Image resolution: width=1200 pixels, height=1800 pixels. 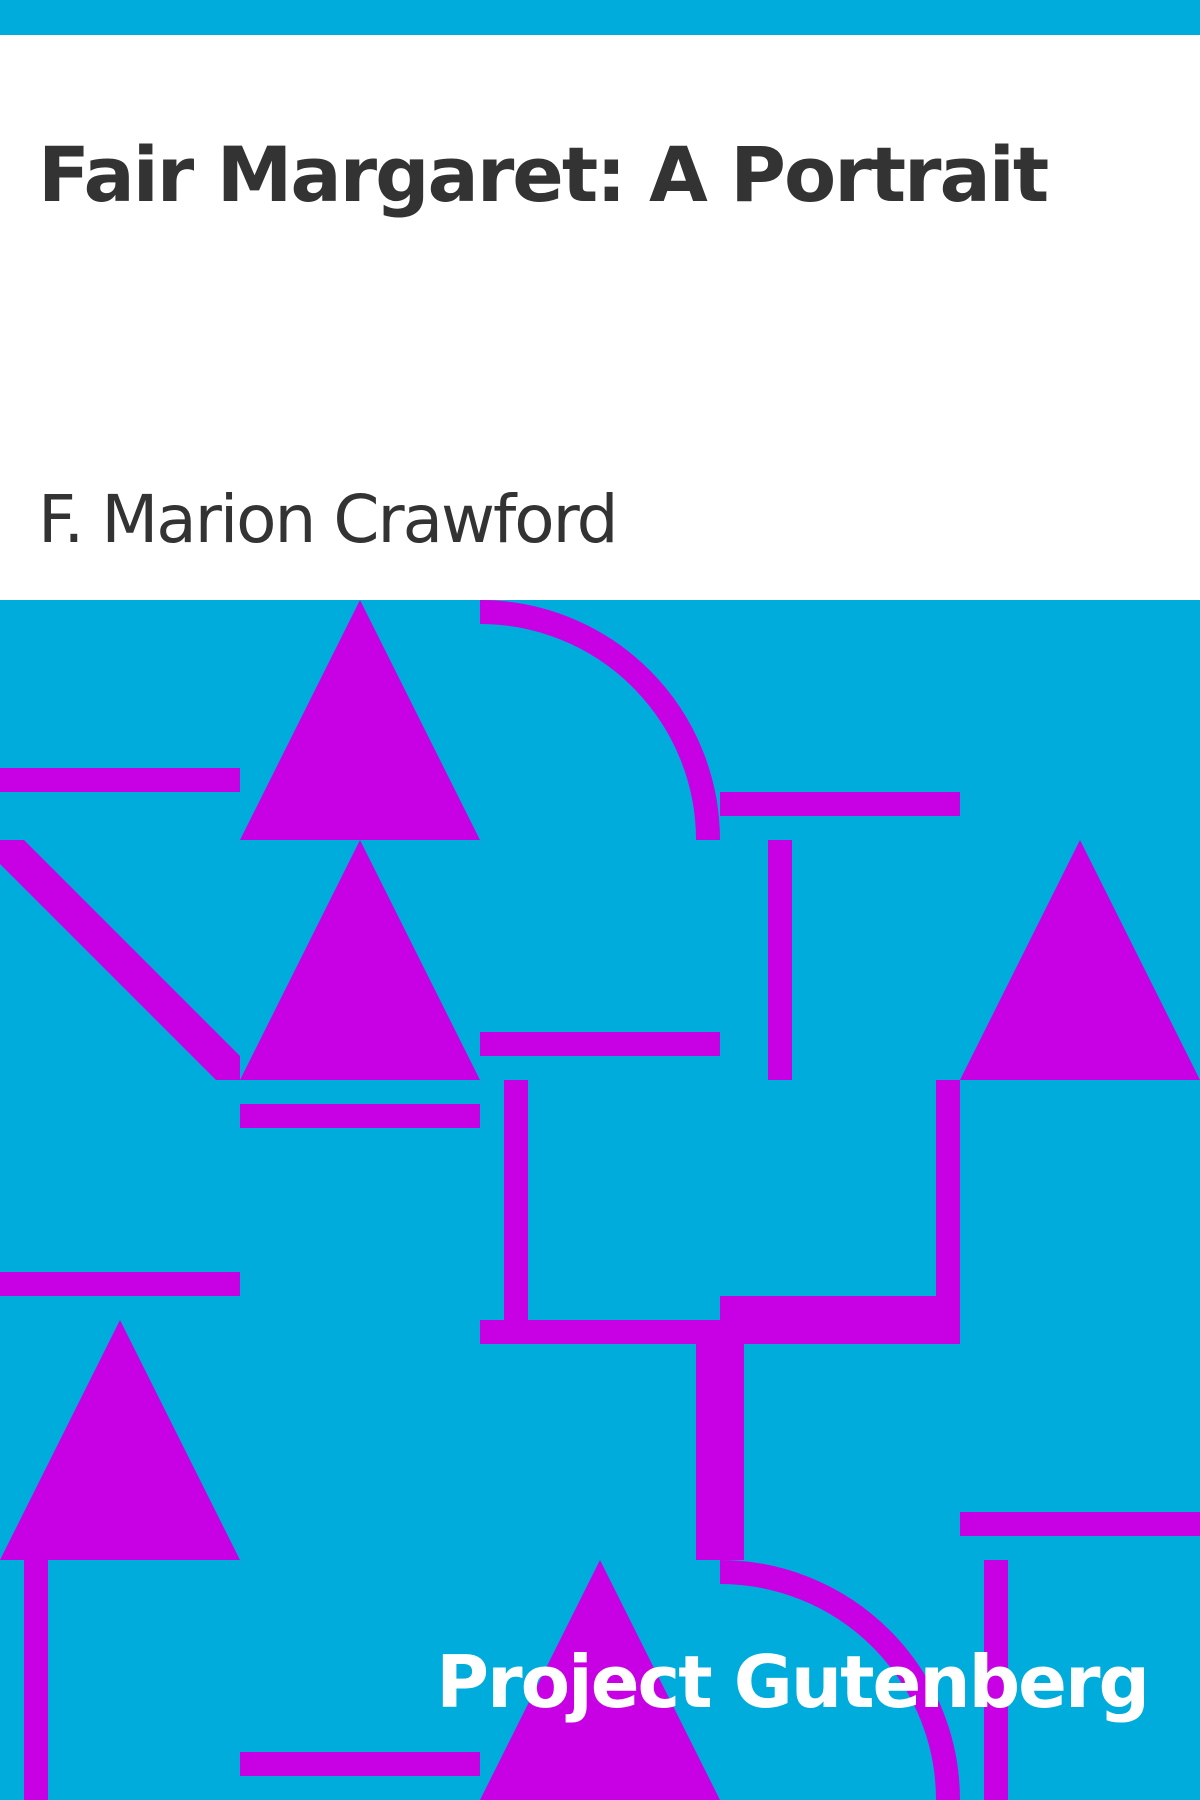 What do you see at coordinates (328, 519) in the screenshot?
I see `book-author: F. Marion Crawford` at bounding box center [328, 519].